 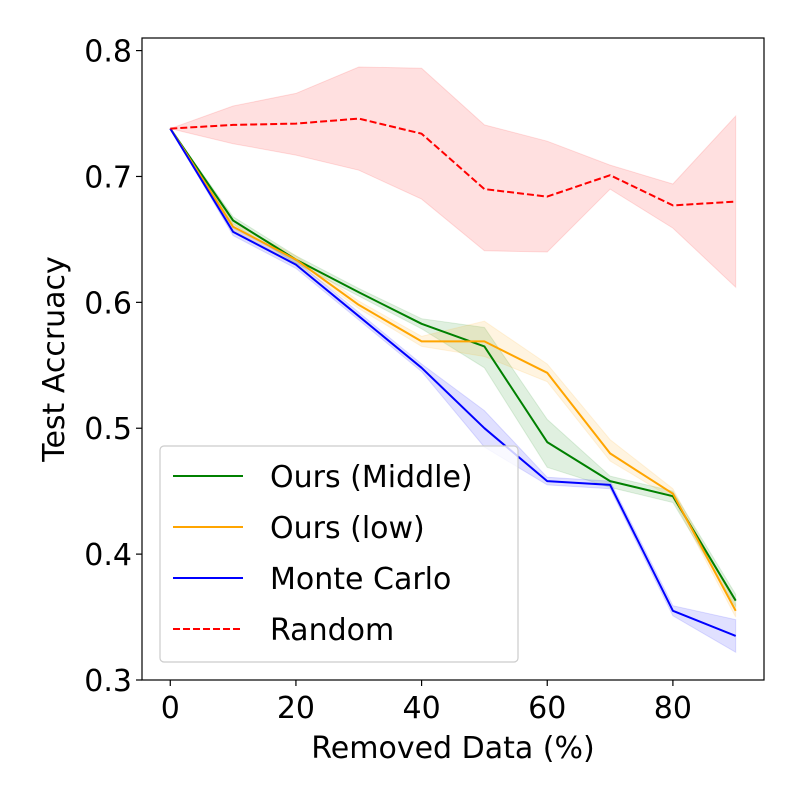 I want to click on y-axis-ticks: 0.3 0.4 0.5 0.6 0.7 0.8, so click(x=113, y=367).